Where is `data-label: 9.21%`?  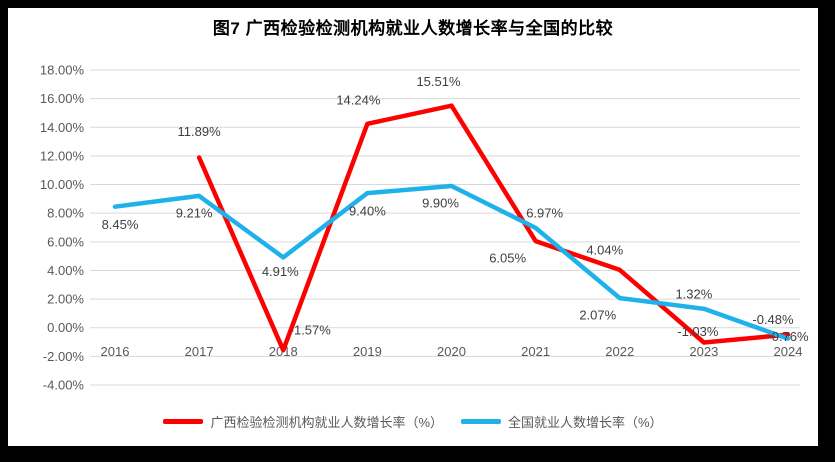
data-label: 9.21% is located at coordinates (194, 212).